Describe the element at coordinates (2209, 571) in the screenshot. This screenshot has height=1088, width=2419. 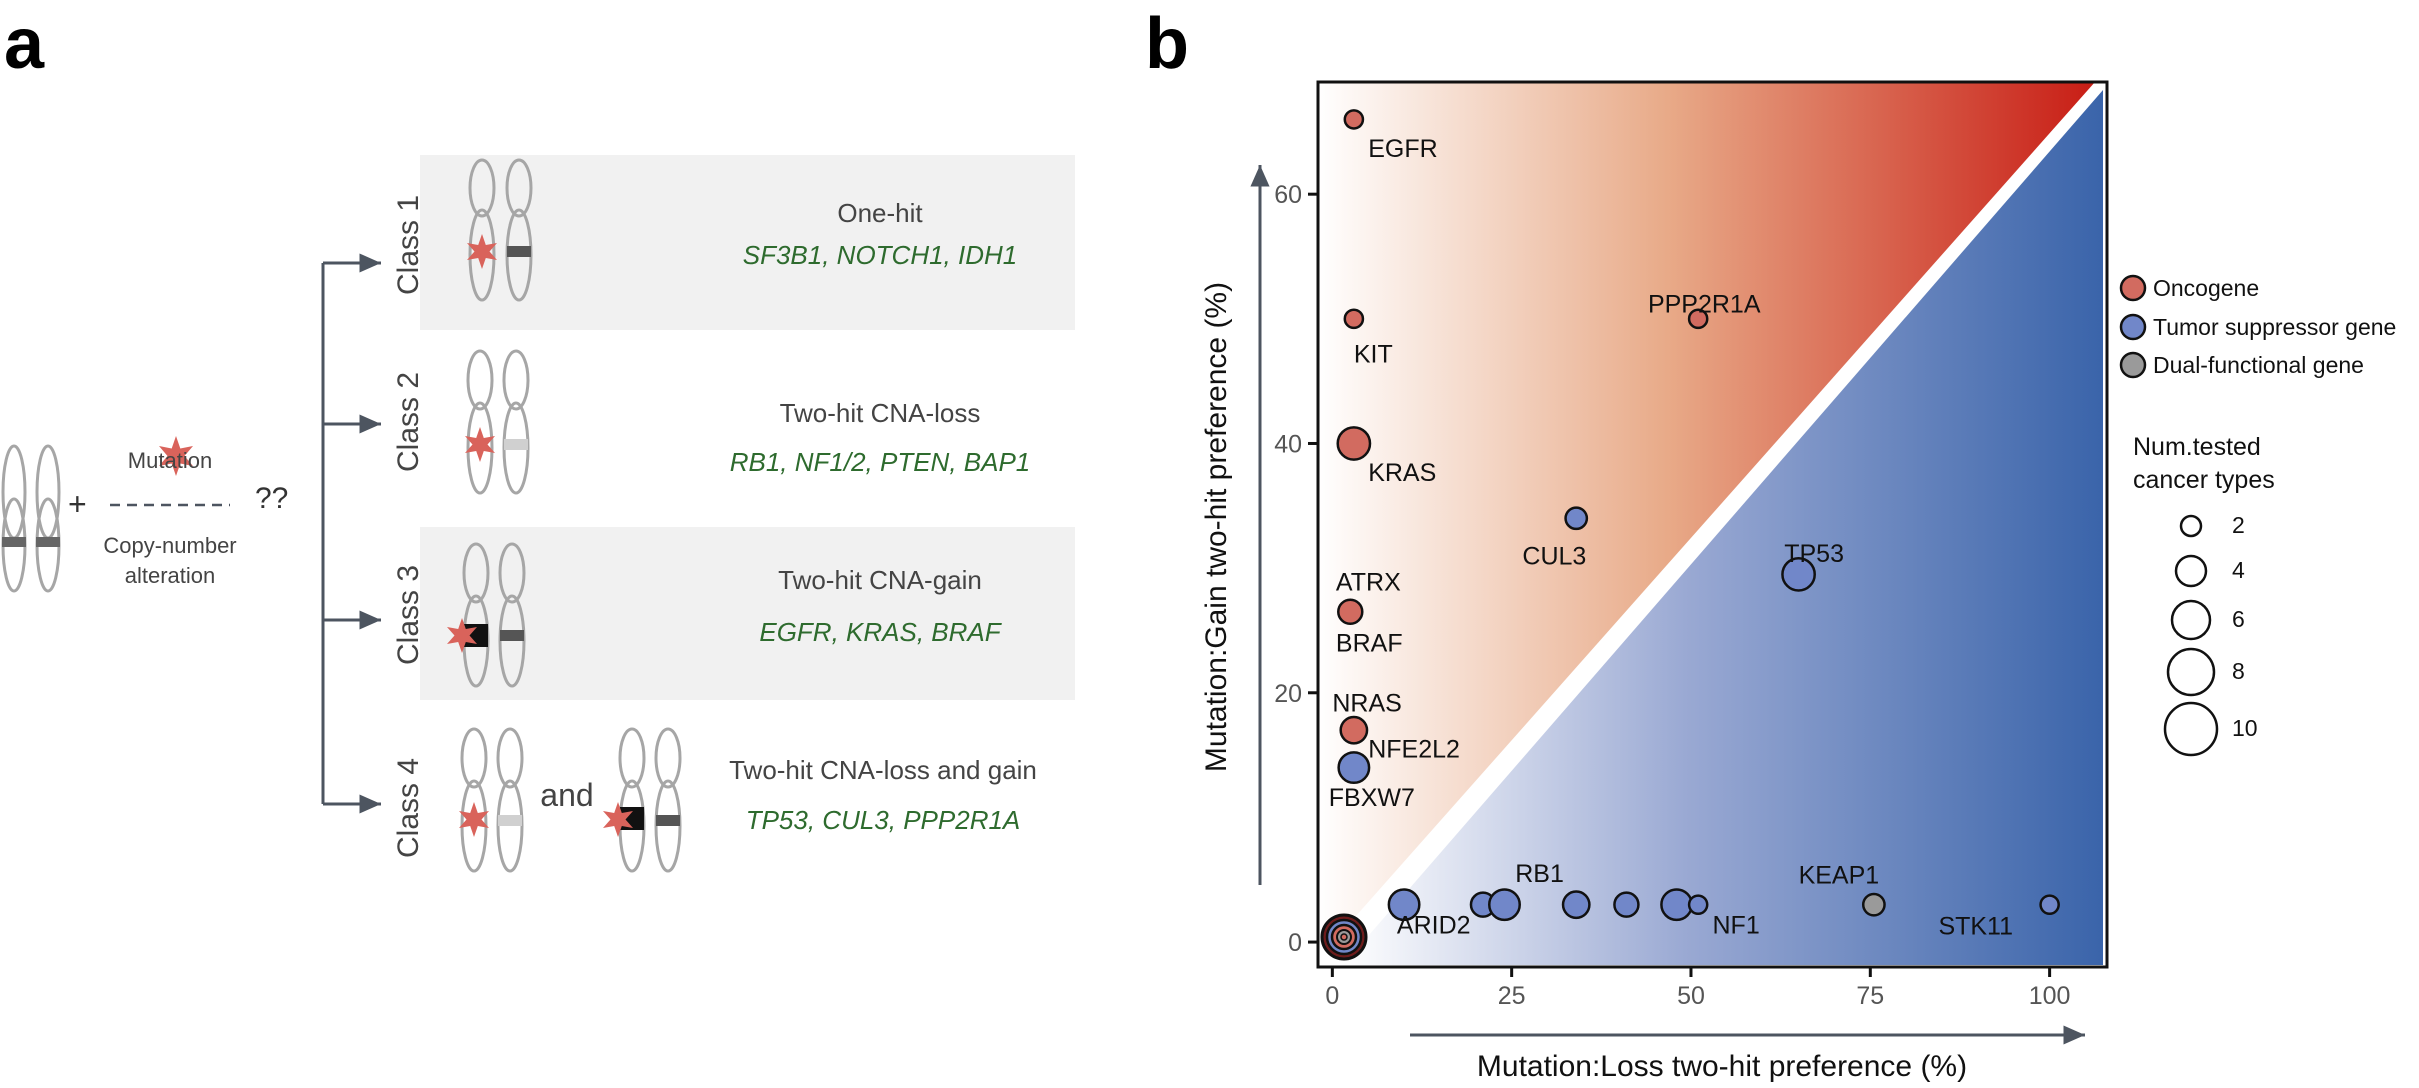
I see `size-legend-item-4: 4` at that location.